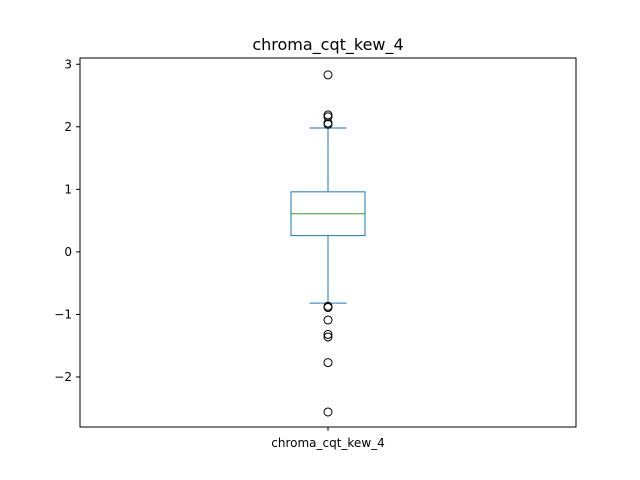 Image resolution: width=640 pixels, height=480 pixels. I want to click on y-tick-label: 1, so click(68, 189).